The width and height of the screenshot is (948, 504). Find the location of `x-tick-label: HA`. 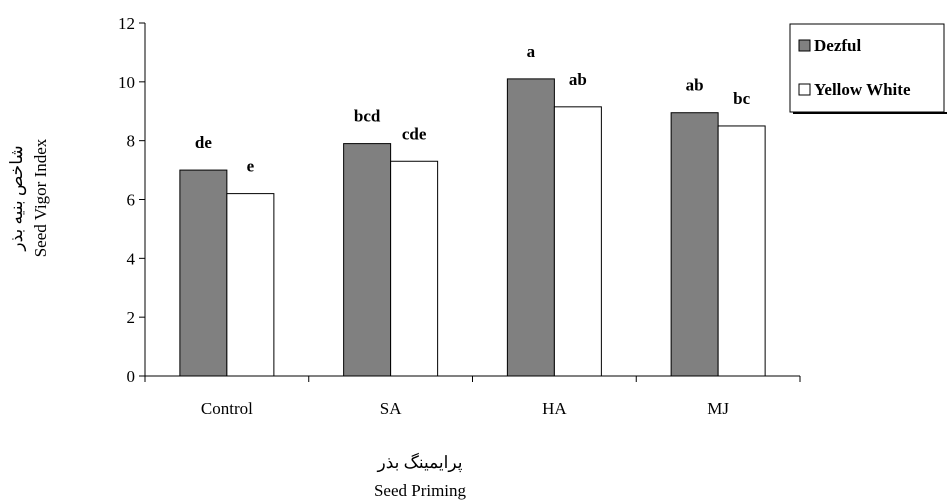

x-tick-label: HA is located at coordinates (554, 408).